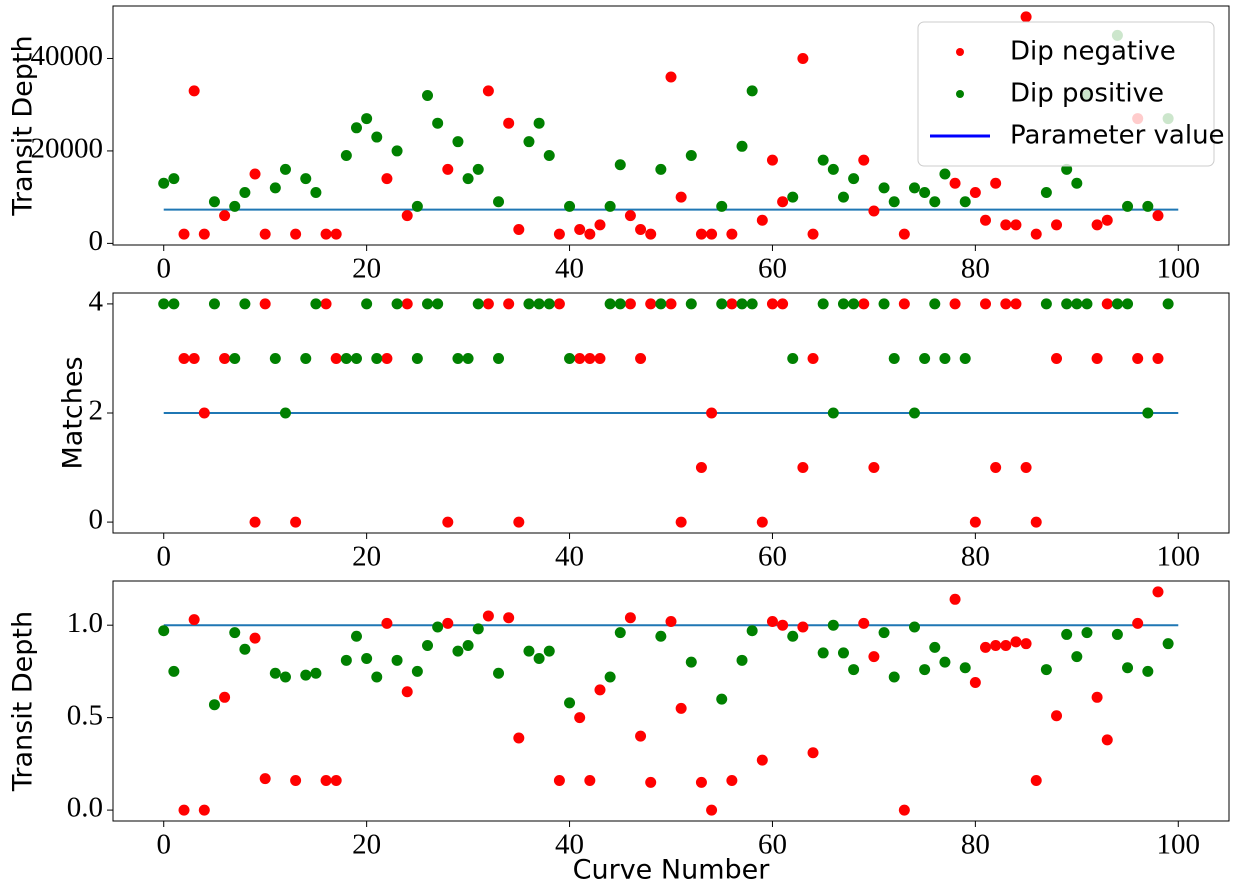  I want to click on x-tick-label: 100, so click(1179, 269).